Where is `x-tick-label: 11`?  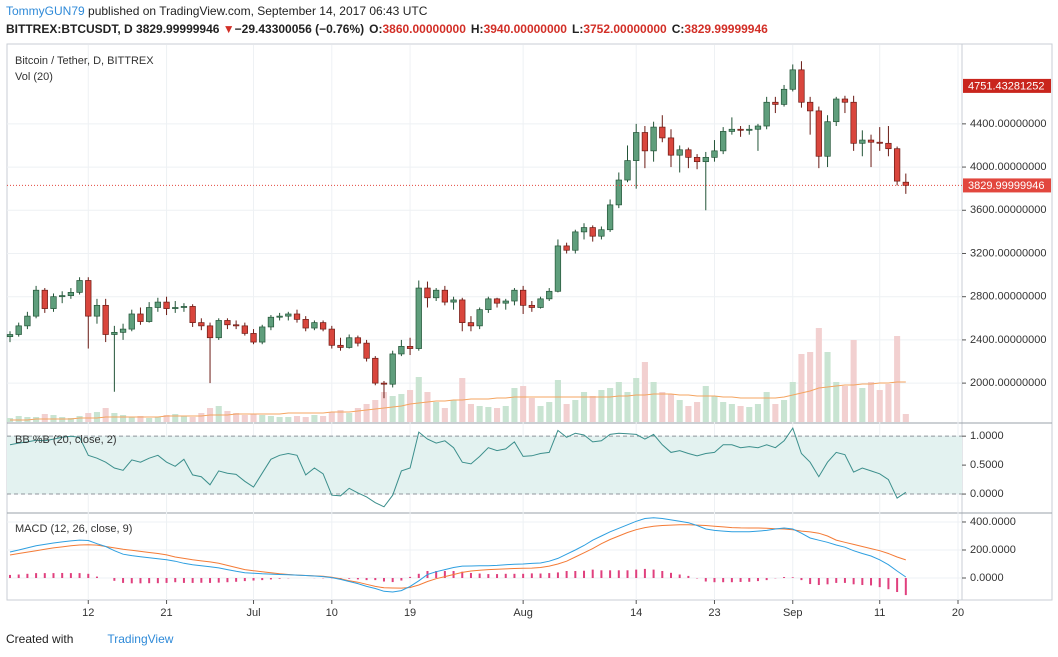 x-tick-label: 11 is located at coordinates (879, 613).